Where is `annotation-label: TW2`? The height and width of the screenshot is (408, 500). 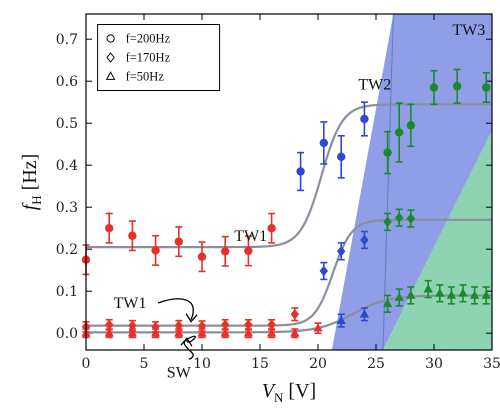
annotation-label: TW2 is located at coordinates (374, 85).